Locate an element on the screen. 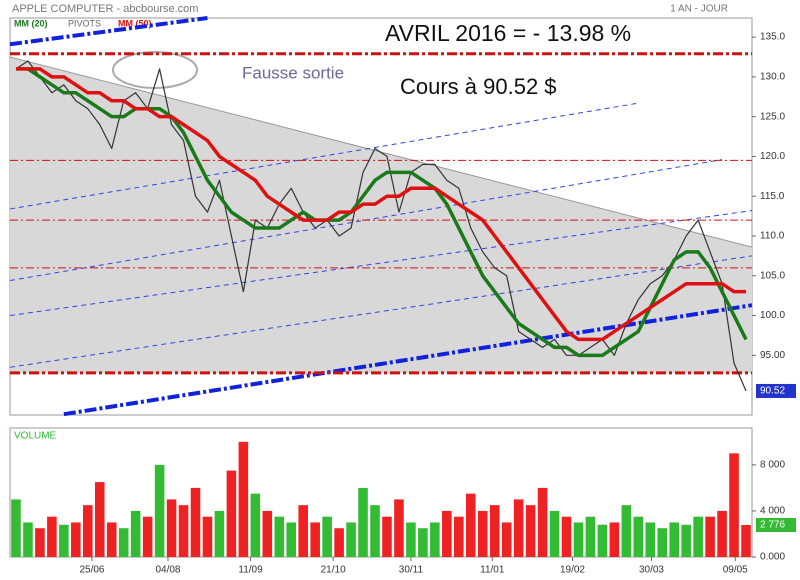 Image resolution: width=800 pixels, height=580 pixels. header-period: 1 AN - JOUR is located at coordinates (699, 9).